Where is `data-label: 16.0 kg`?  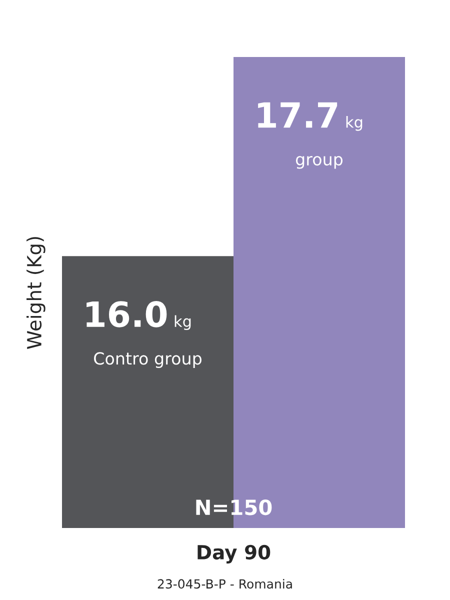 data-label: 16.0 kg is located at coordinates (138, 315).